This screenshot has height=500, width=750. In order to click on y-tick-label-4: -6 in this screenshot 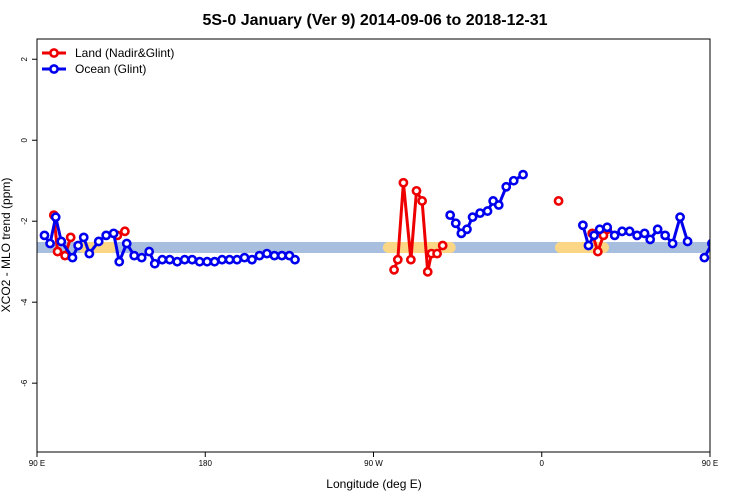, I will do `click(24, 383)`.